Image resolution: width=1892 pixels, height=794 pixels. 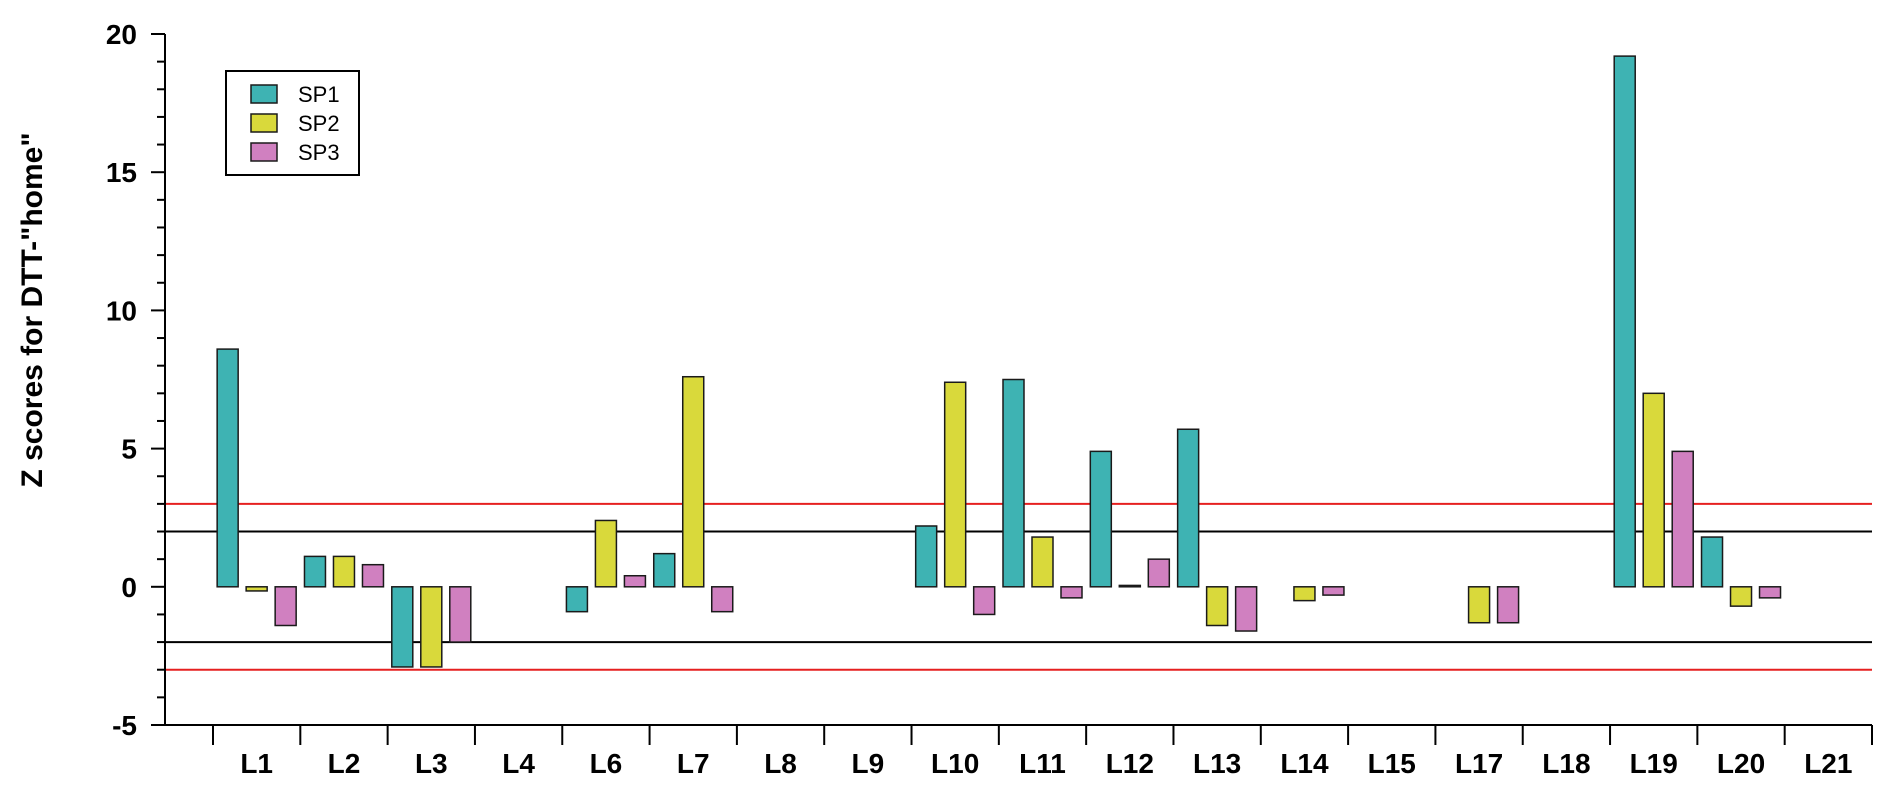 What do you see at coordinates (577, 599) in the screenshot?
I see `bar-L6-SP1` at bounding box center [577, 599].